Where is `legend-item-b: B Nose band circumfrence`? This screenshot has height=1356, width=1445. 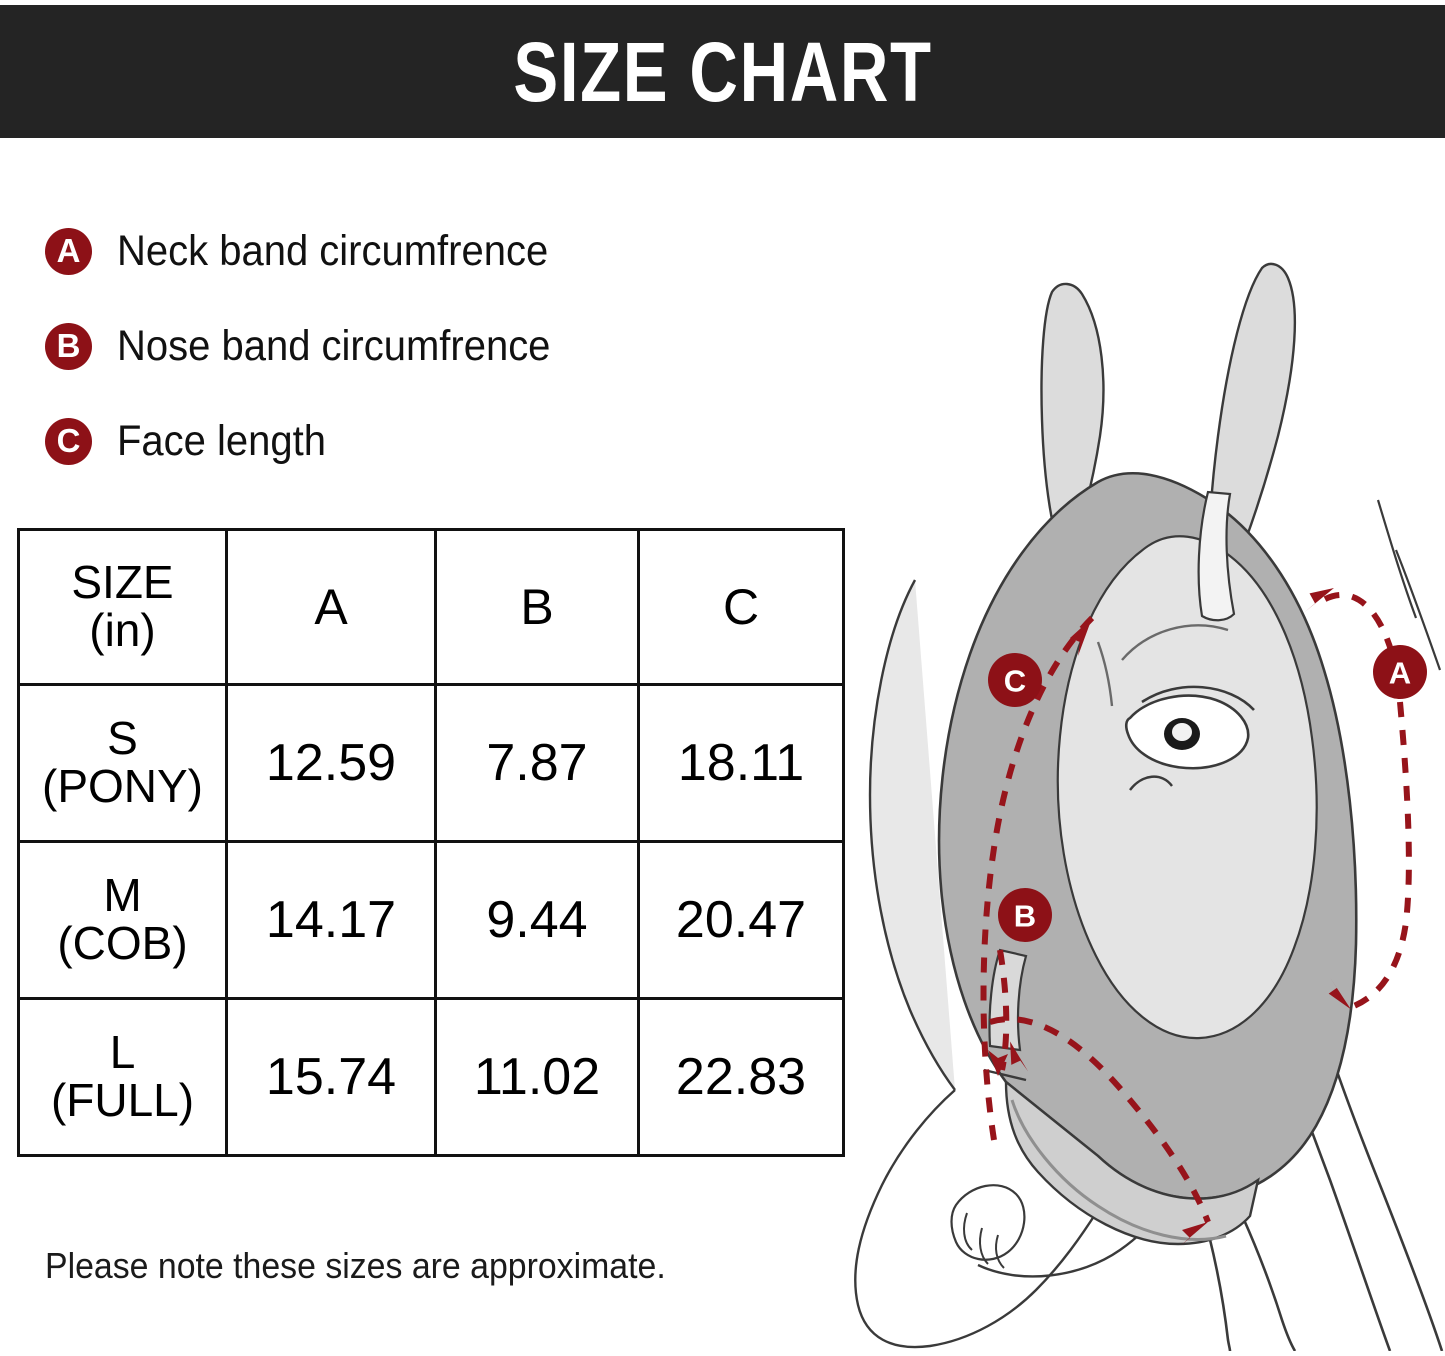
legend-item-b: B Nose band circumfrence is located at coordinates (395, 346).